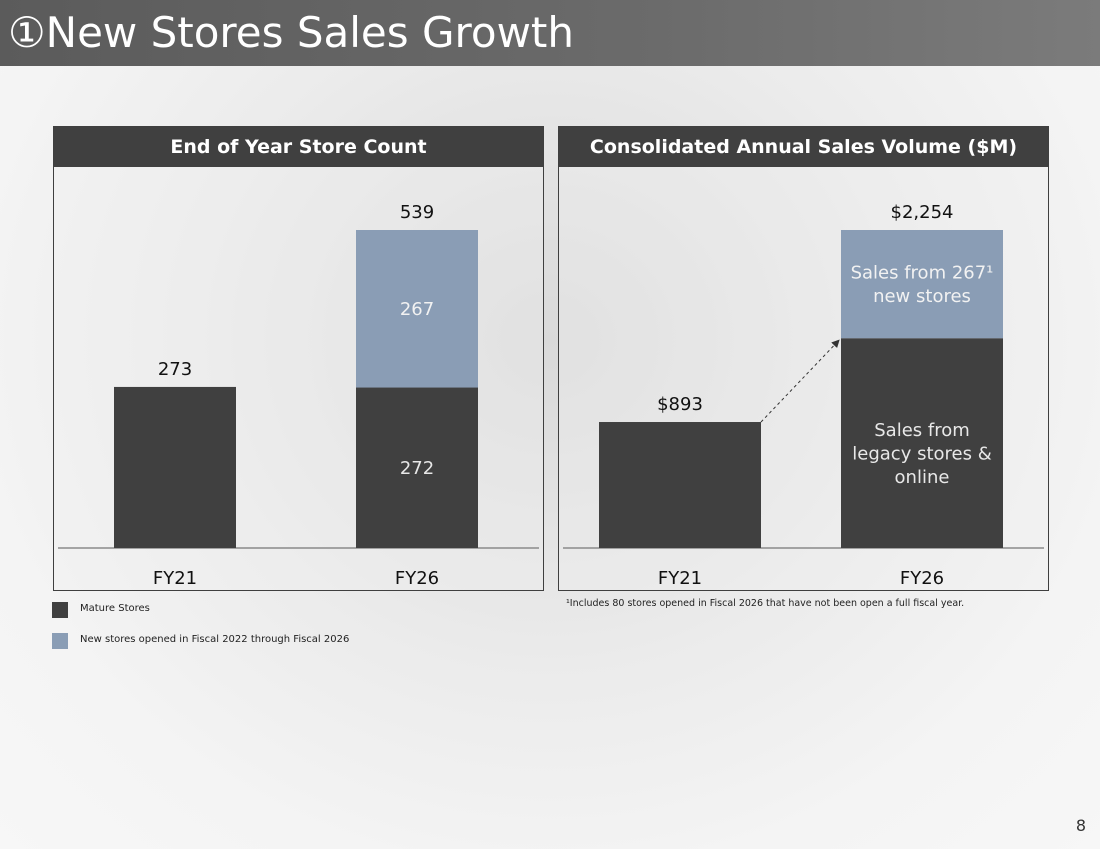  I want to click on legend-swatch-new, so click(60, 641).